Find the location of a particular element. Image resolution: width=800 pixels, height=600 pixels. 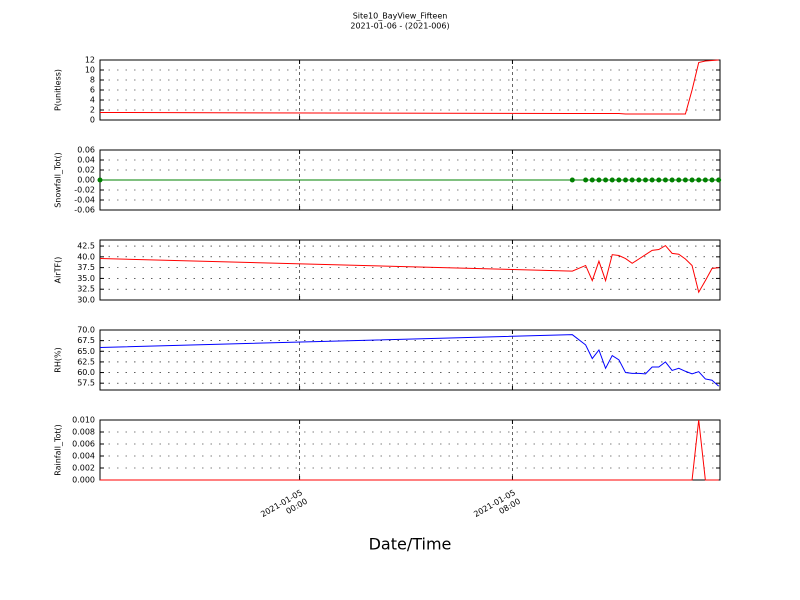

y-tick-label: 12 is located at coordinates (90, 60).